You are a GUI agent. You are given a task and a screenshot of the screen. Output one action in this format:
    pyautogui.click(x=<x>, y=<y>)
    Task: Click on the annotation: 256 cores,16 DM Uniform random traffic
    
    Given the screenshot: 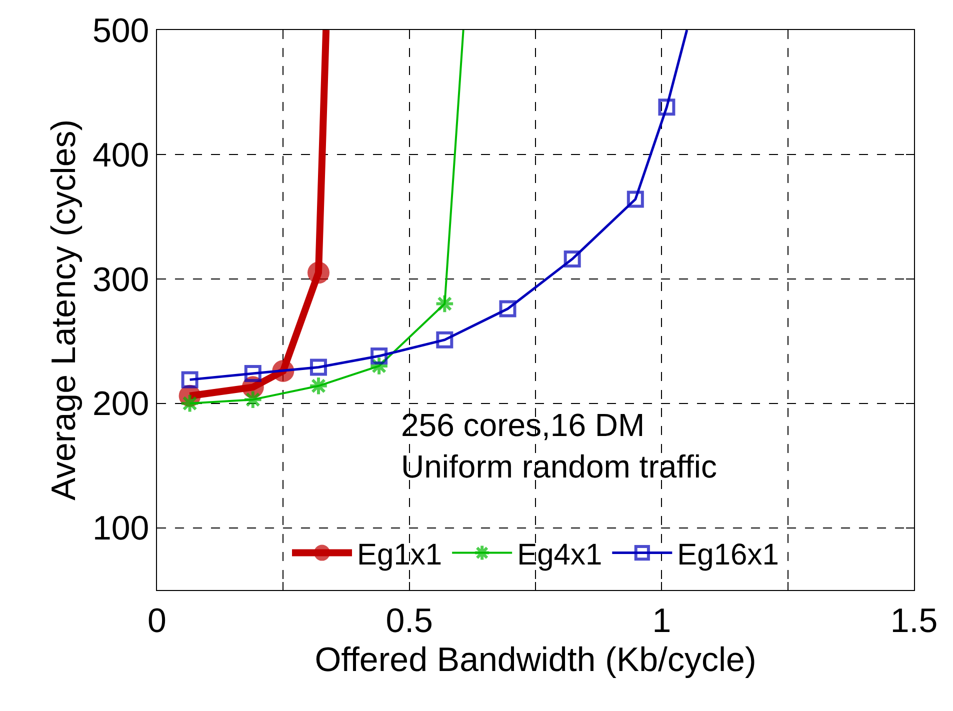 What is the action you would take?
    pyautogui.click(x=559, y=446)
    